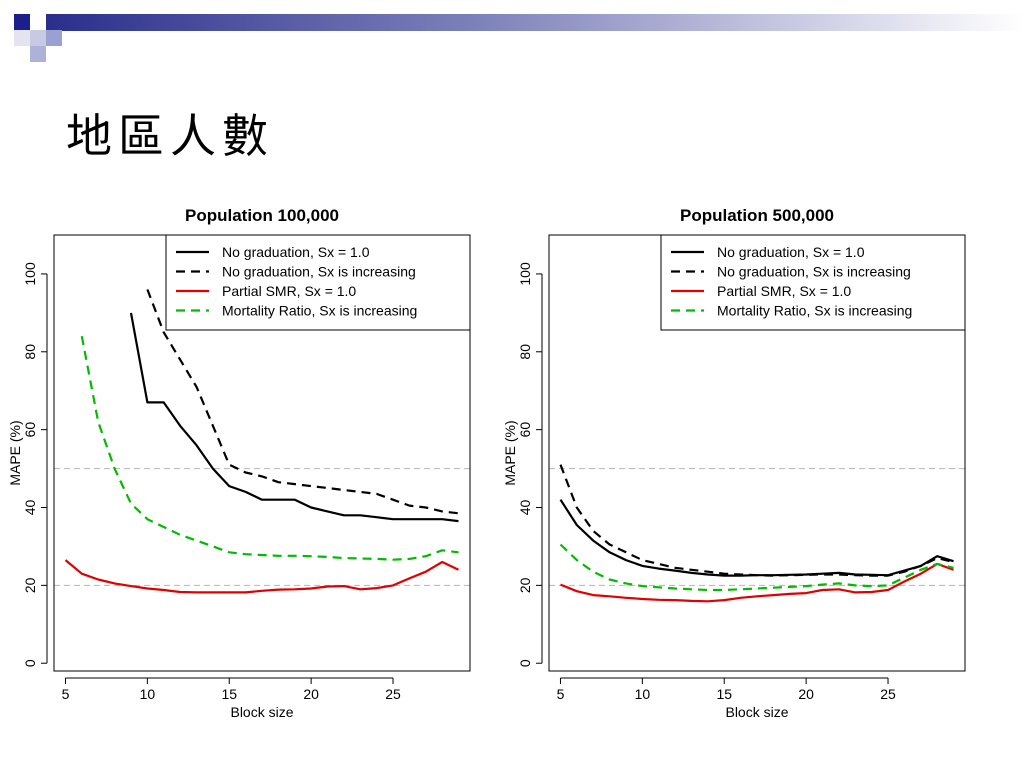 Image resolution: width=1024 pixels, height=768 pixels. I want to click on header-square-faint, so click(22, 38).